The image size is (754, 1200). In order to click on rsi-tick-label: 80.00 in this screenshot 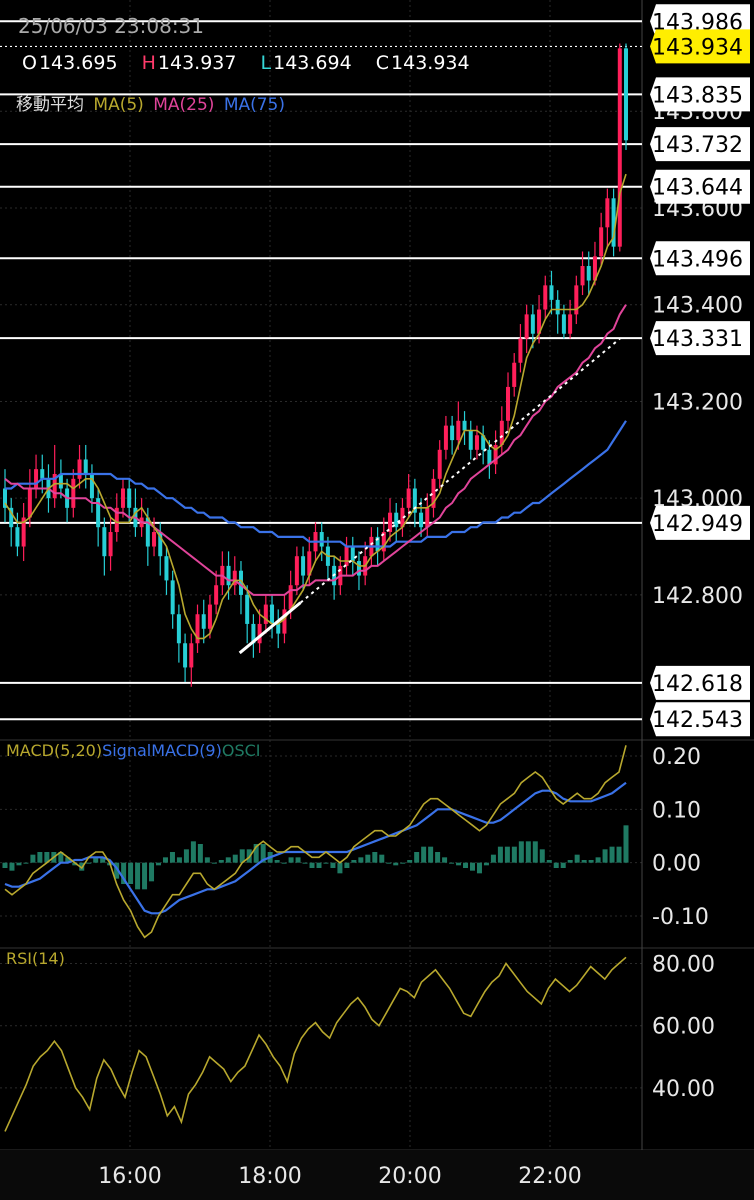, I will do `click(683, 965)`.